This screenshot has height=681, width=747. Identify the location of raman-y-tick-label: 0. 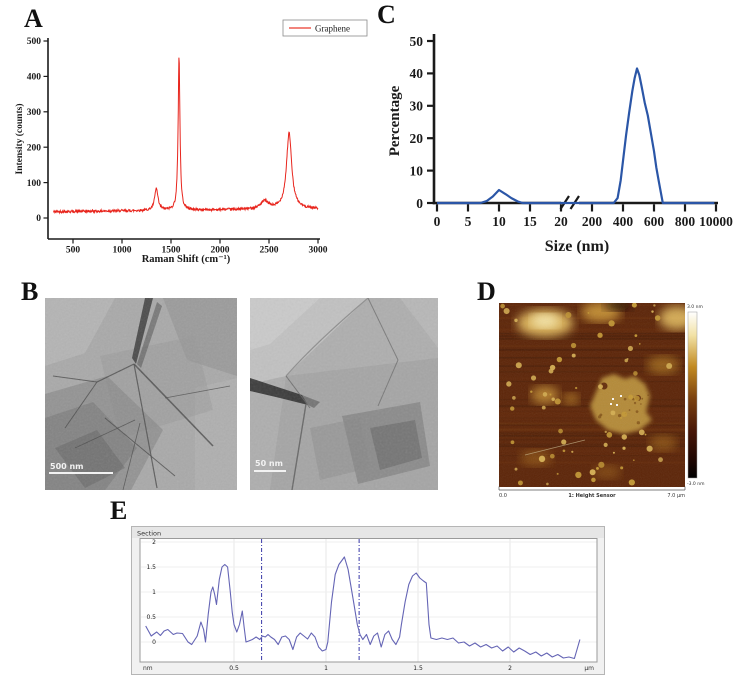
(38, 219).